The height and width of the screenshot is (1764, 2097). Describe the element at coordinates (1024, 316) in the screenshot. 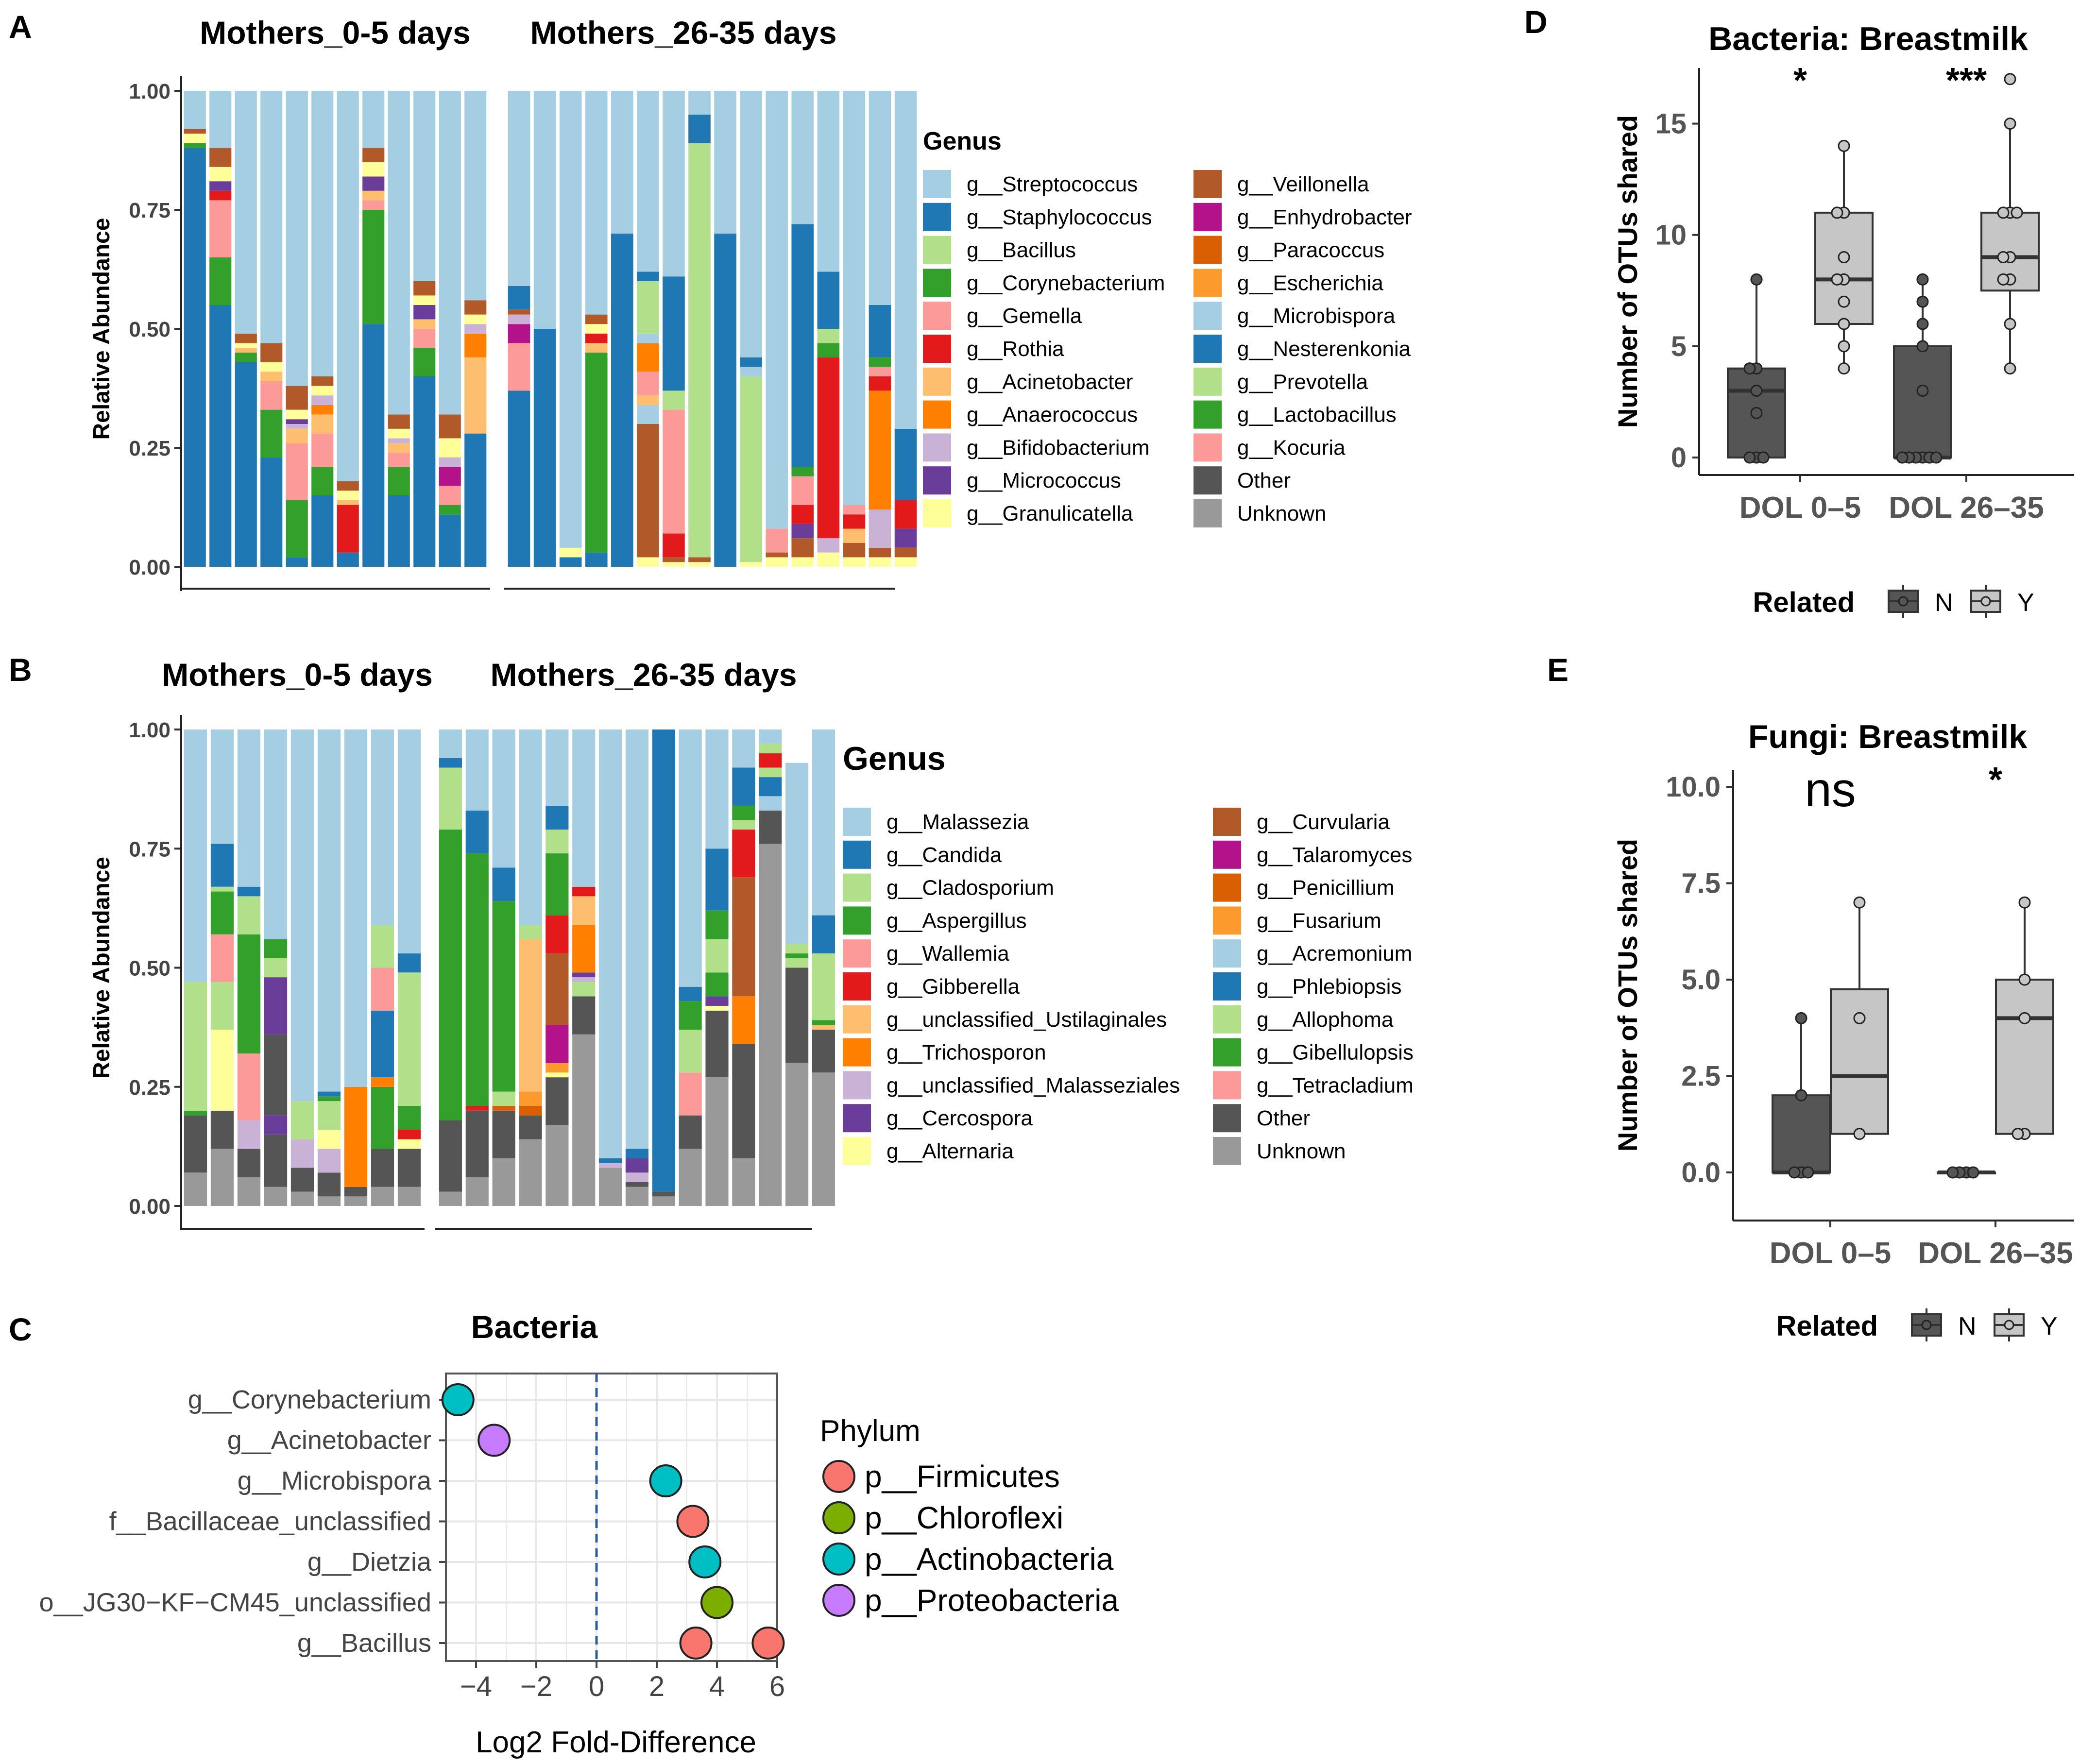

I see `legend-label: g__Gemella` at that location.